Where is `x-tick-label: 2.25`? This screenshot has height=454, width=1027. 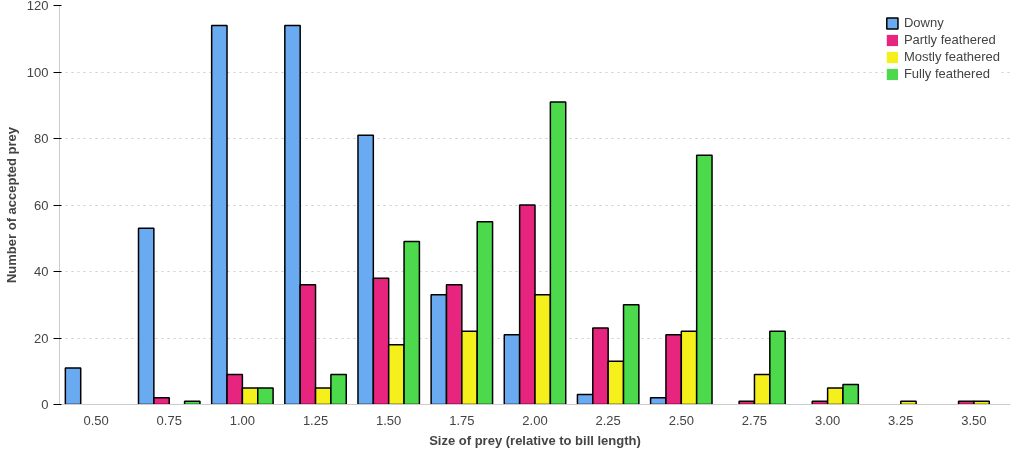 x-tick-label: 2.25 is located at coordinates (608, 420).